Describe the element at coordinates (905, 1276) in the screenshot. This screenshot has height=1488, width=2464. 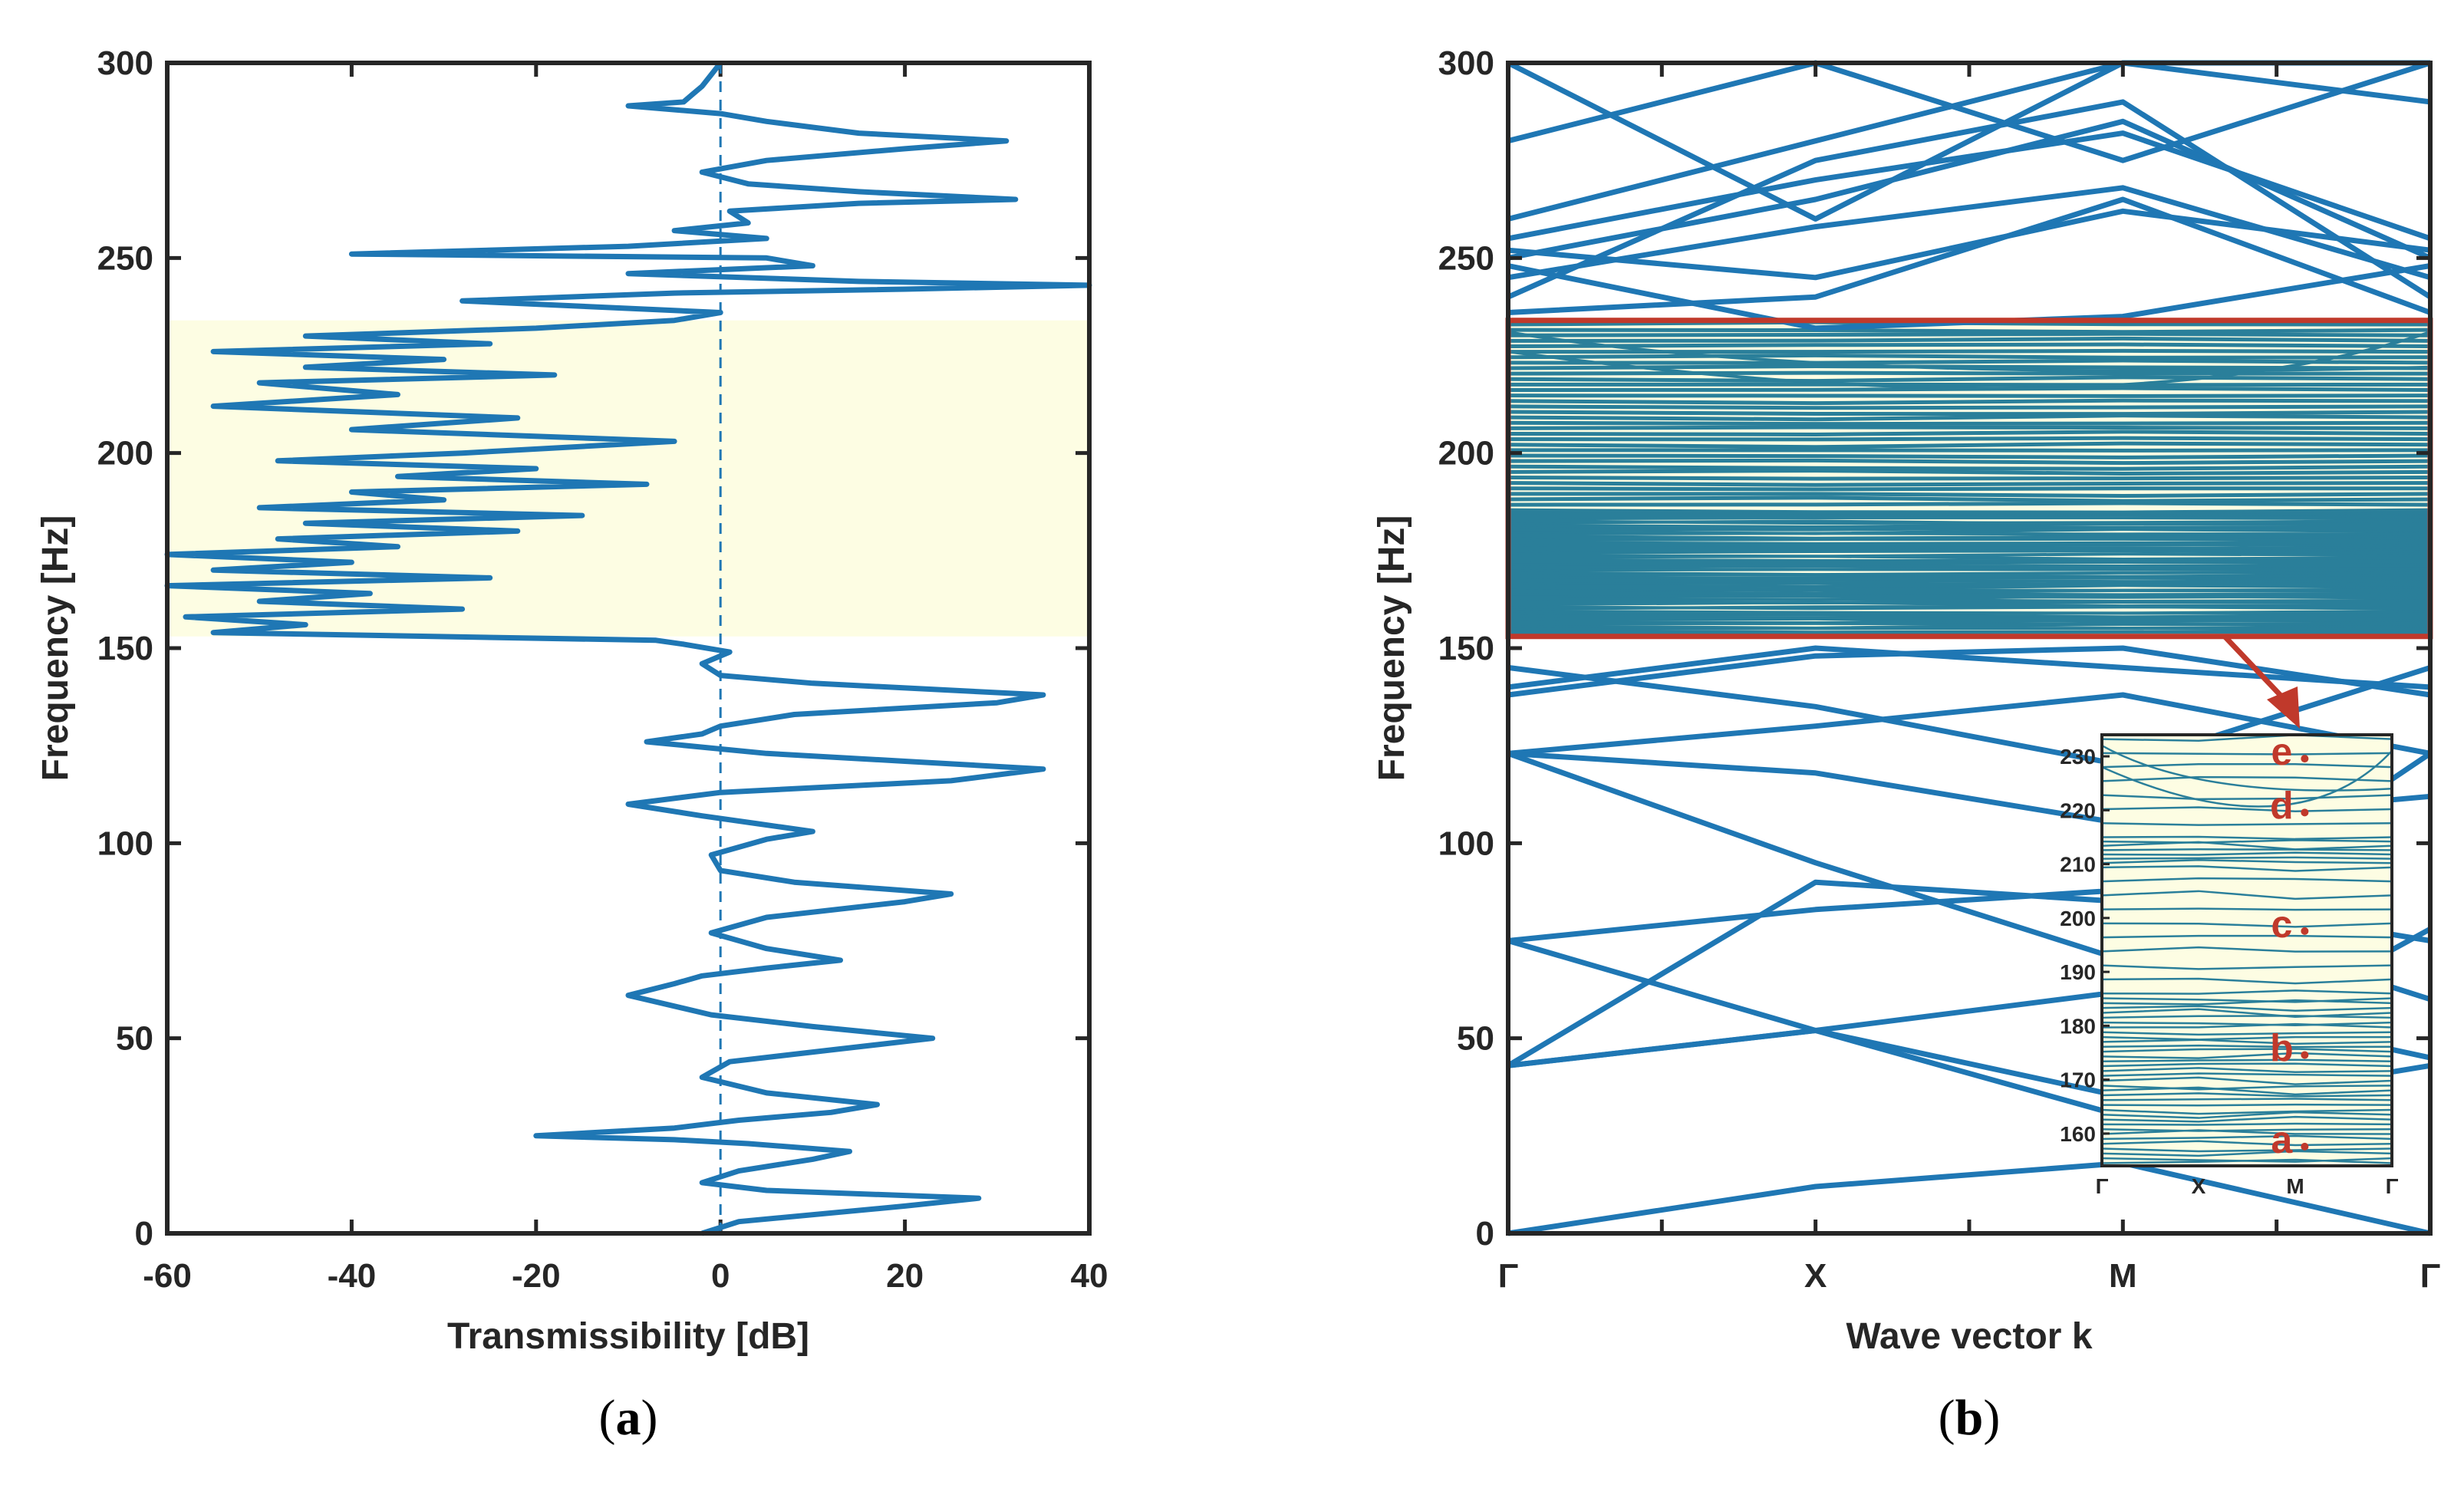
I see `x-tick-label: 20` at that location.